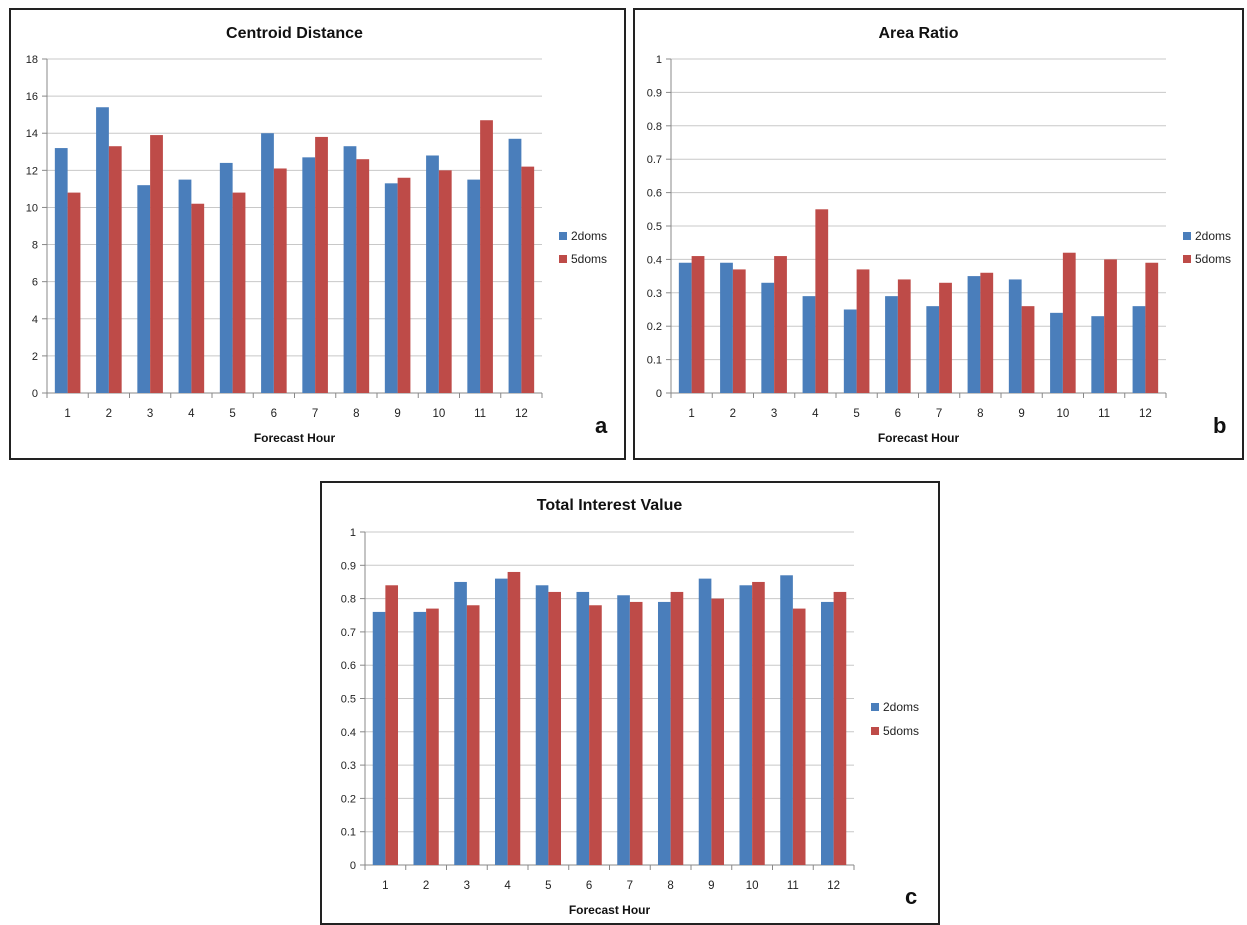 This screenshot has height=925, width=1247. What do you see at coordinates (35, 357) in the screenshot?
I see `y-tick-label: 2` at bounding box center [35, 357].